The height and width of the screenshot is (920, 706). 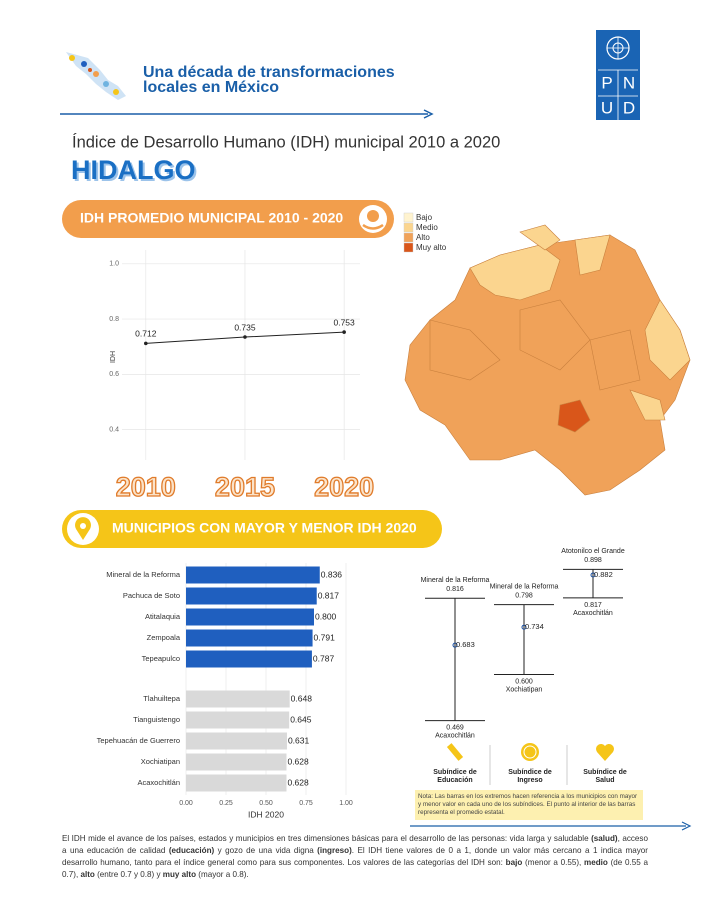 I want to click on data-label: 0.735, so click(x=245, y=327).